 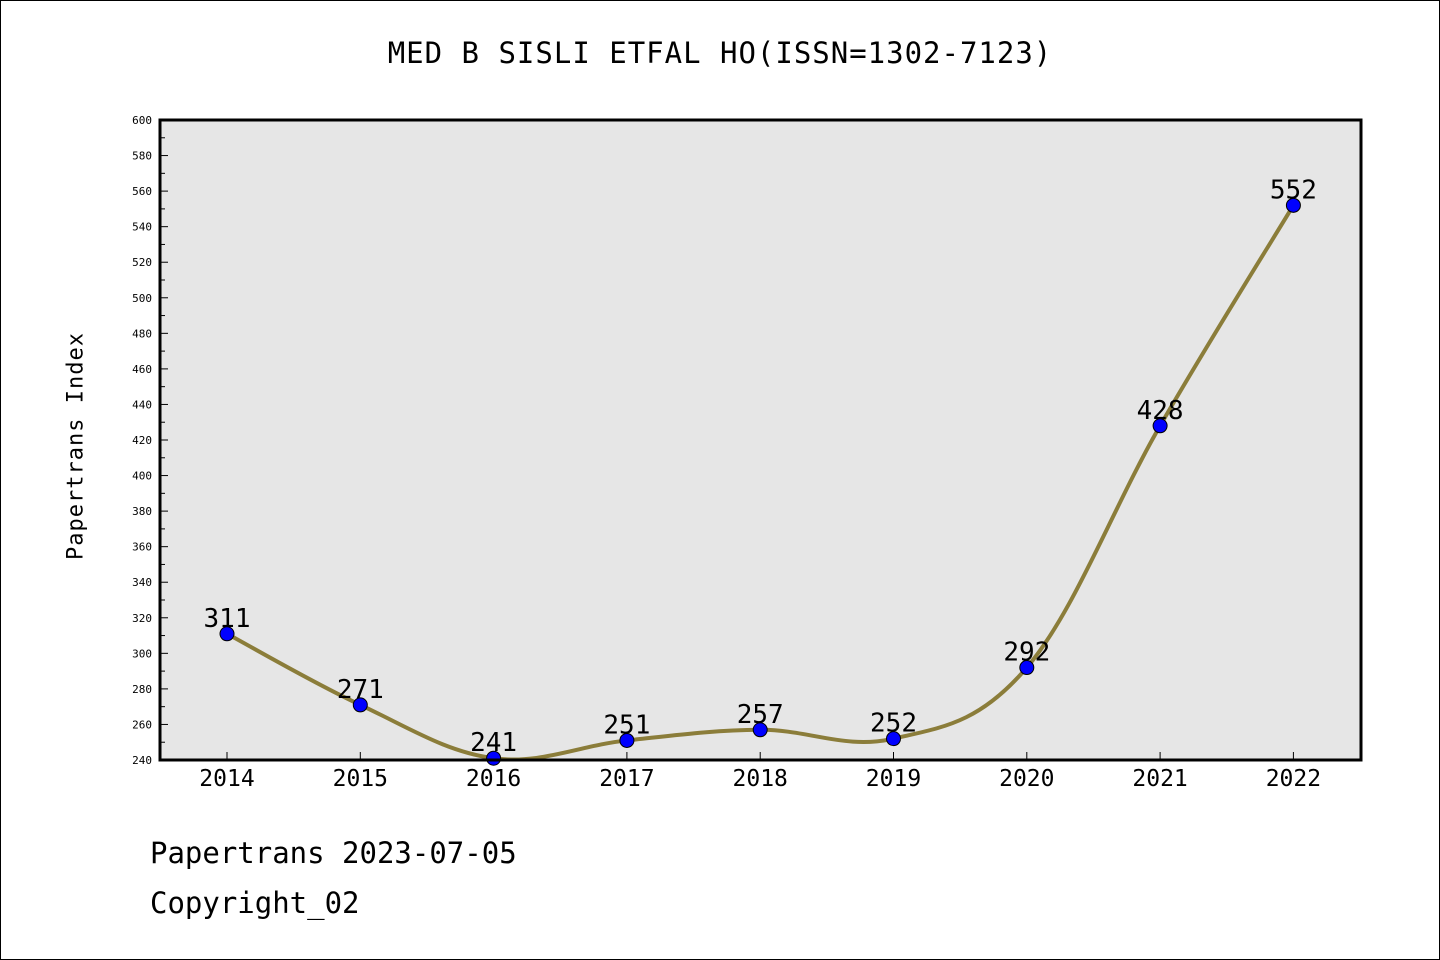 I want to click on x-tick-label: 2019, so click(x=893, y=779).